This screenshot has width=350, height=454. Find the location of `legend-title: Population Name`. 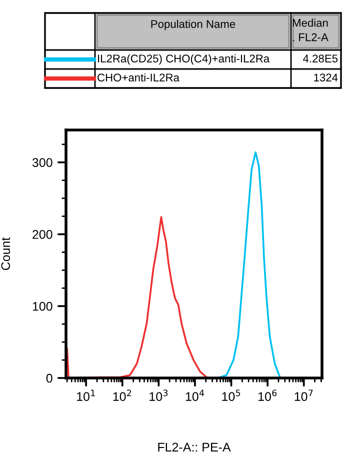

legend-title: Population Name is located at coordinates (193, 25).